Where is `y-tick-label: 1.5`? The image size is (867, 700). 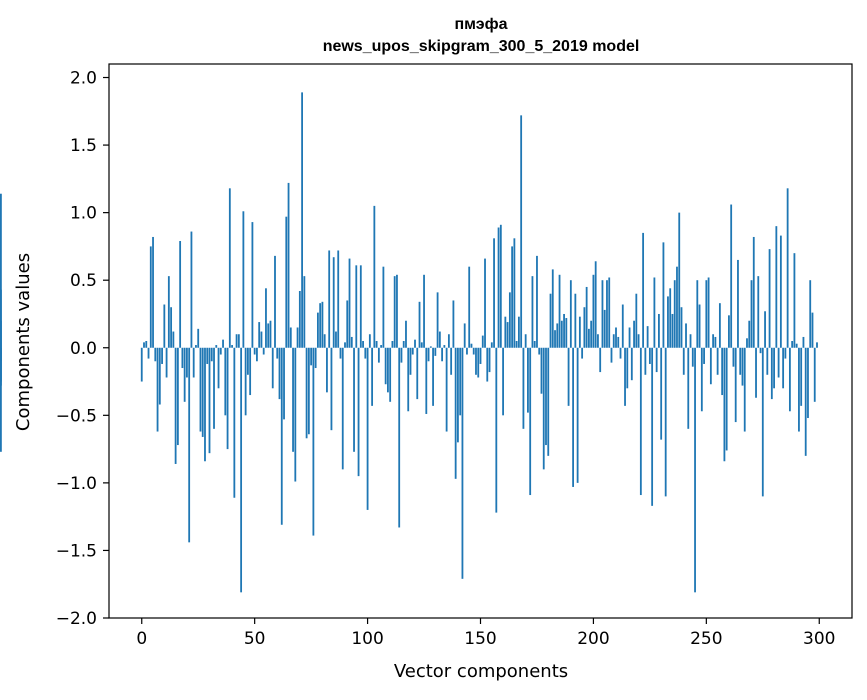
y-tick-label: 1.5 is located at coordinates (83, 146).